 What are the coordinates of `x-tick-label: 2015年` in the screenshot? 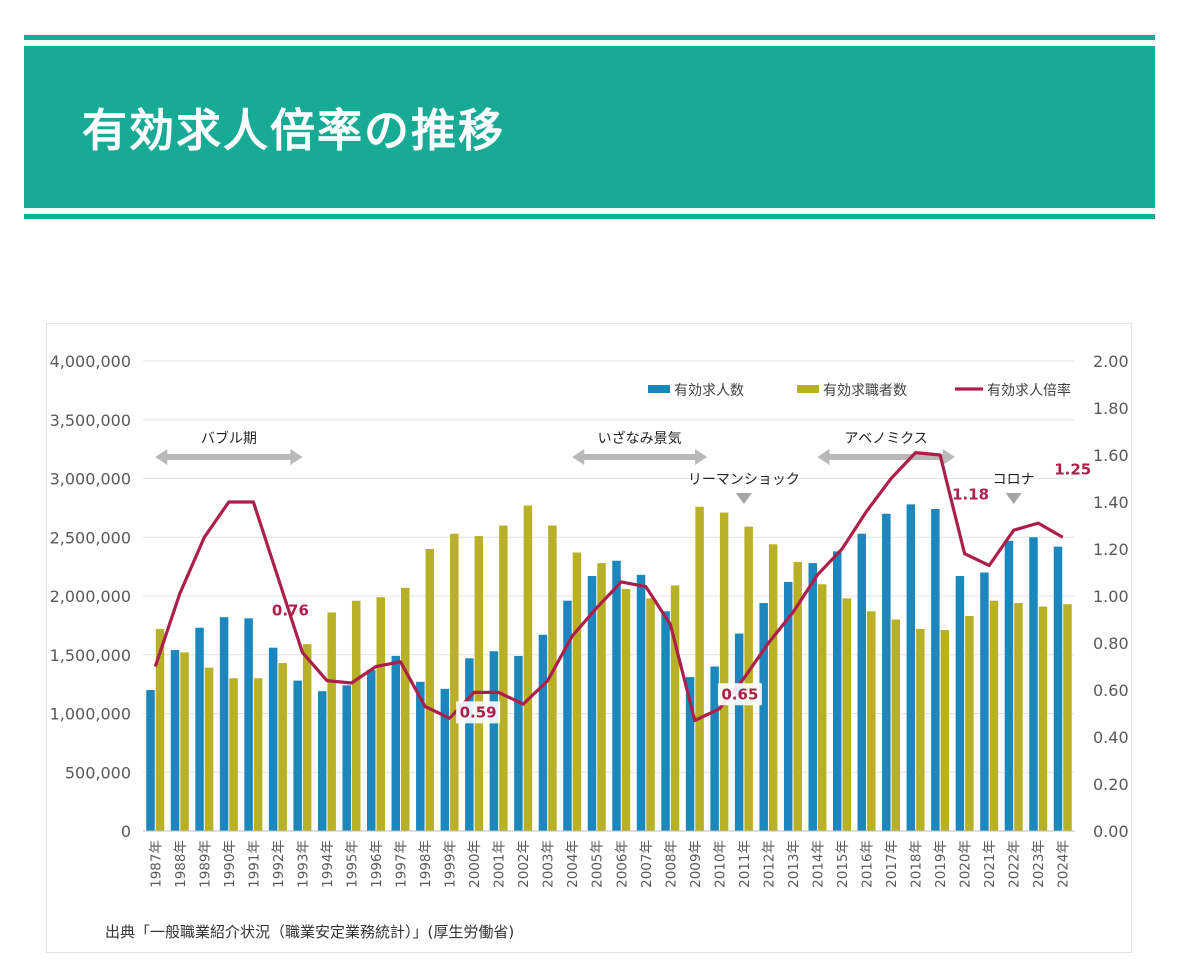 It's located at (843, 864).